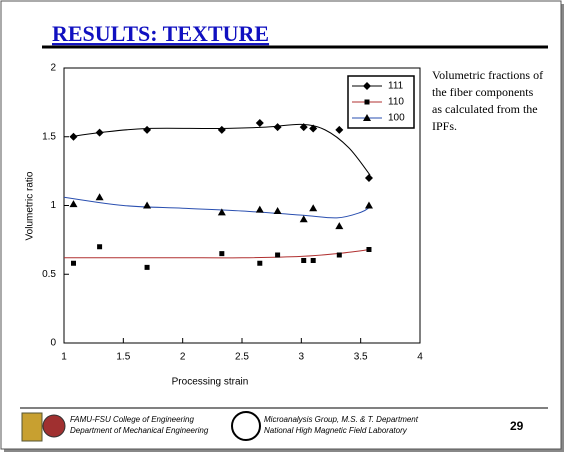 This screenshot has width=570, height=461. What do you see at coordinates (132, 419) in the screenshot?
I see `footer-text: FAMU-FSU College of Engineering` at bounding box center [132, 419].